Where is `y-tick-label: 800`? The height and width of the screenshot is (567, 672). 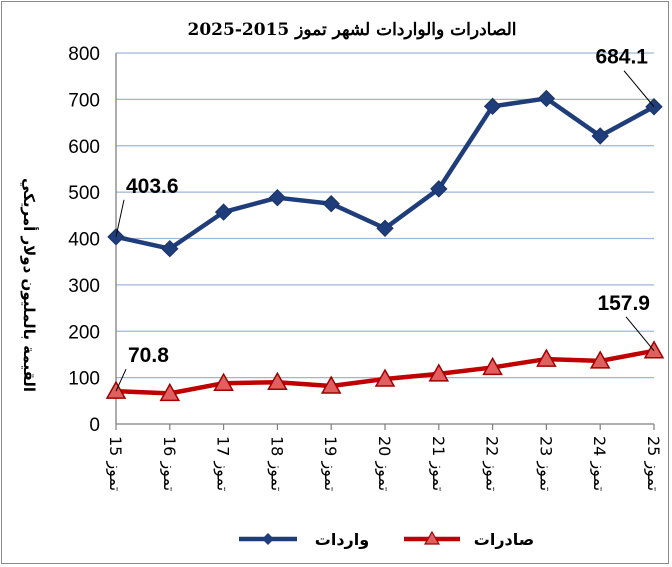 y-tick-label: 800 is located at coordinates (84, 54).